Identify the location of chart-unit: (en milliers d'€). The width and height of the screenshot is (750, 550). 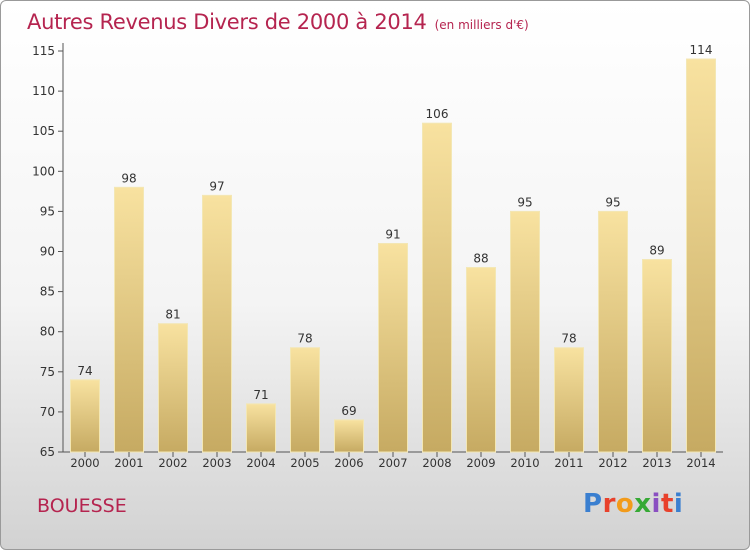
(481, 25).